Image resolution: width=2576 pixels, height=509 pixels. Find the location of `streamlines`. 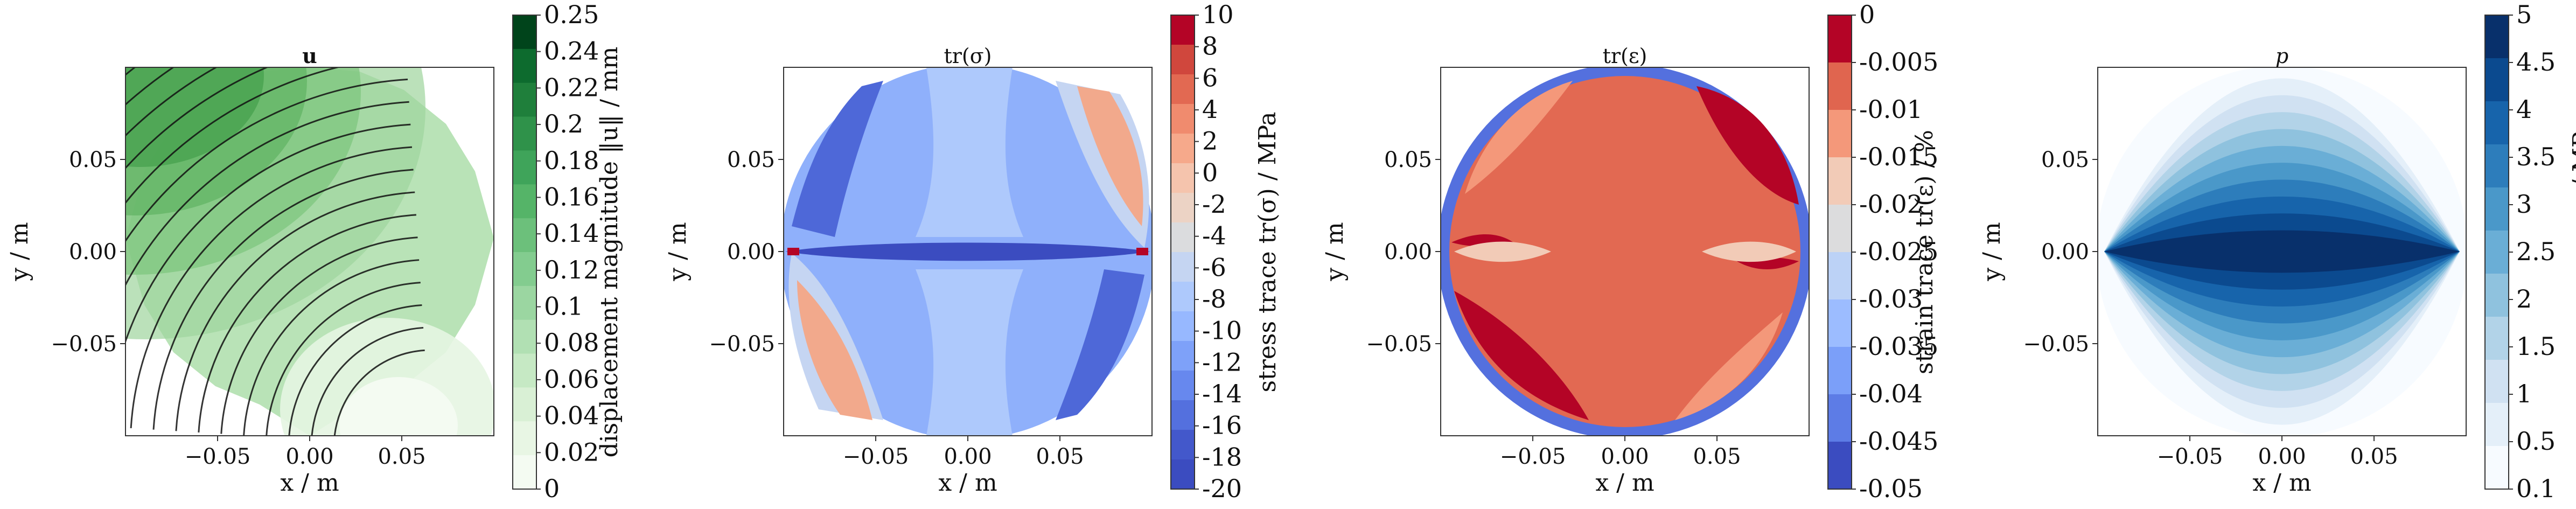

streamlines is located at coordinates (275, 252).